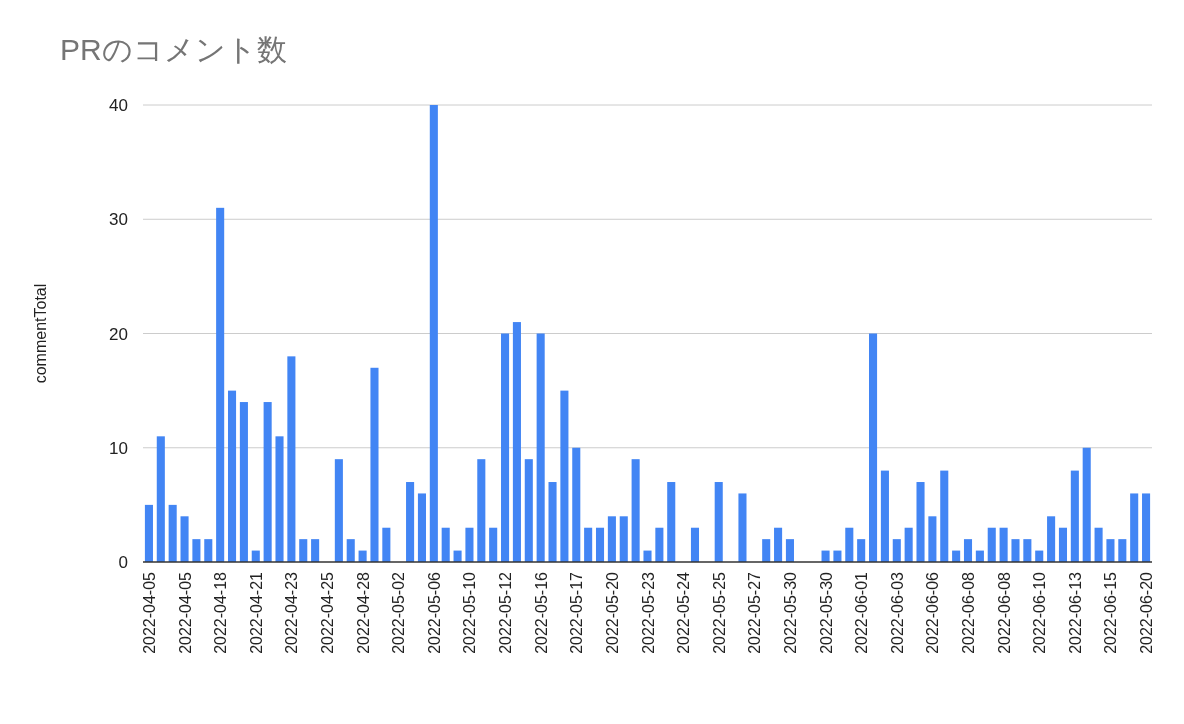 The height and width of the screenshot is (724, 1184). Describe the element at coordinates (1111, 612) in the screenshot. I see `x-tick-label: 2022-06-15` at that location.